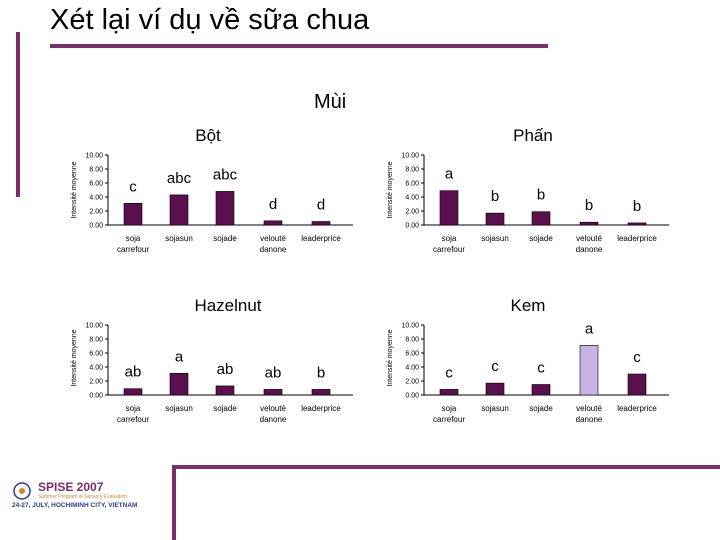 The height and width of the screenshot is (540, 720). Describe the element at coordinates (208, 135) in the screenshot. I see `chart-title: Bột` at that location.